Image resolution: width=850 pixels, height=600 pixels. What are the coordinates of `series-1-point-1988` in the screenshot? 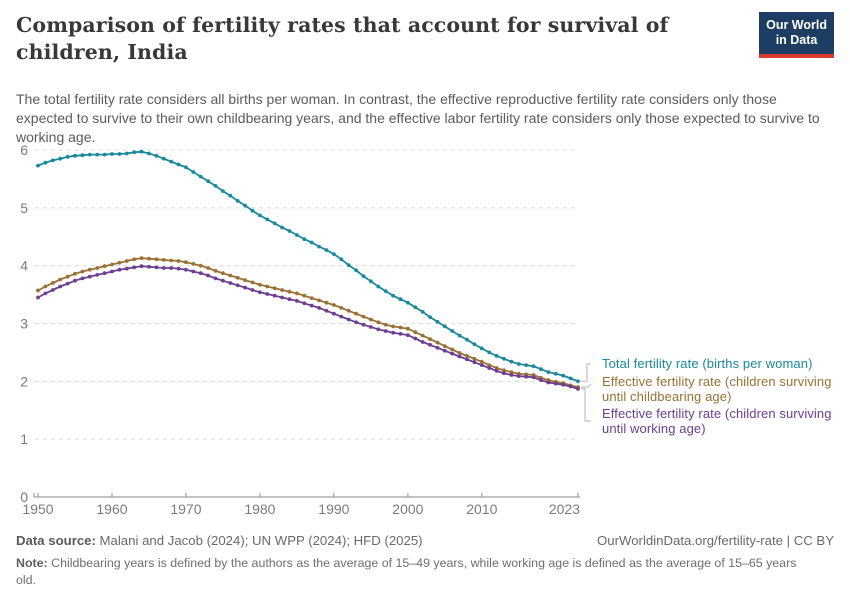 It's located at (319, 300).